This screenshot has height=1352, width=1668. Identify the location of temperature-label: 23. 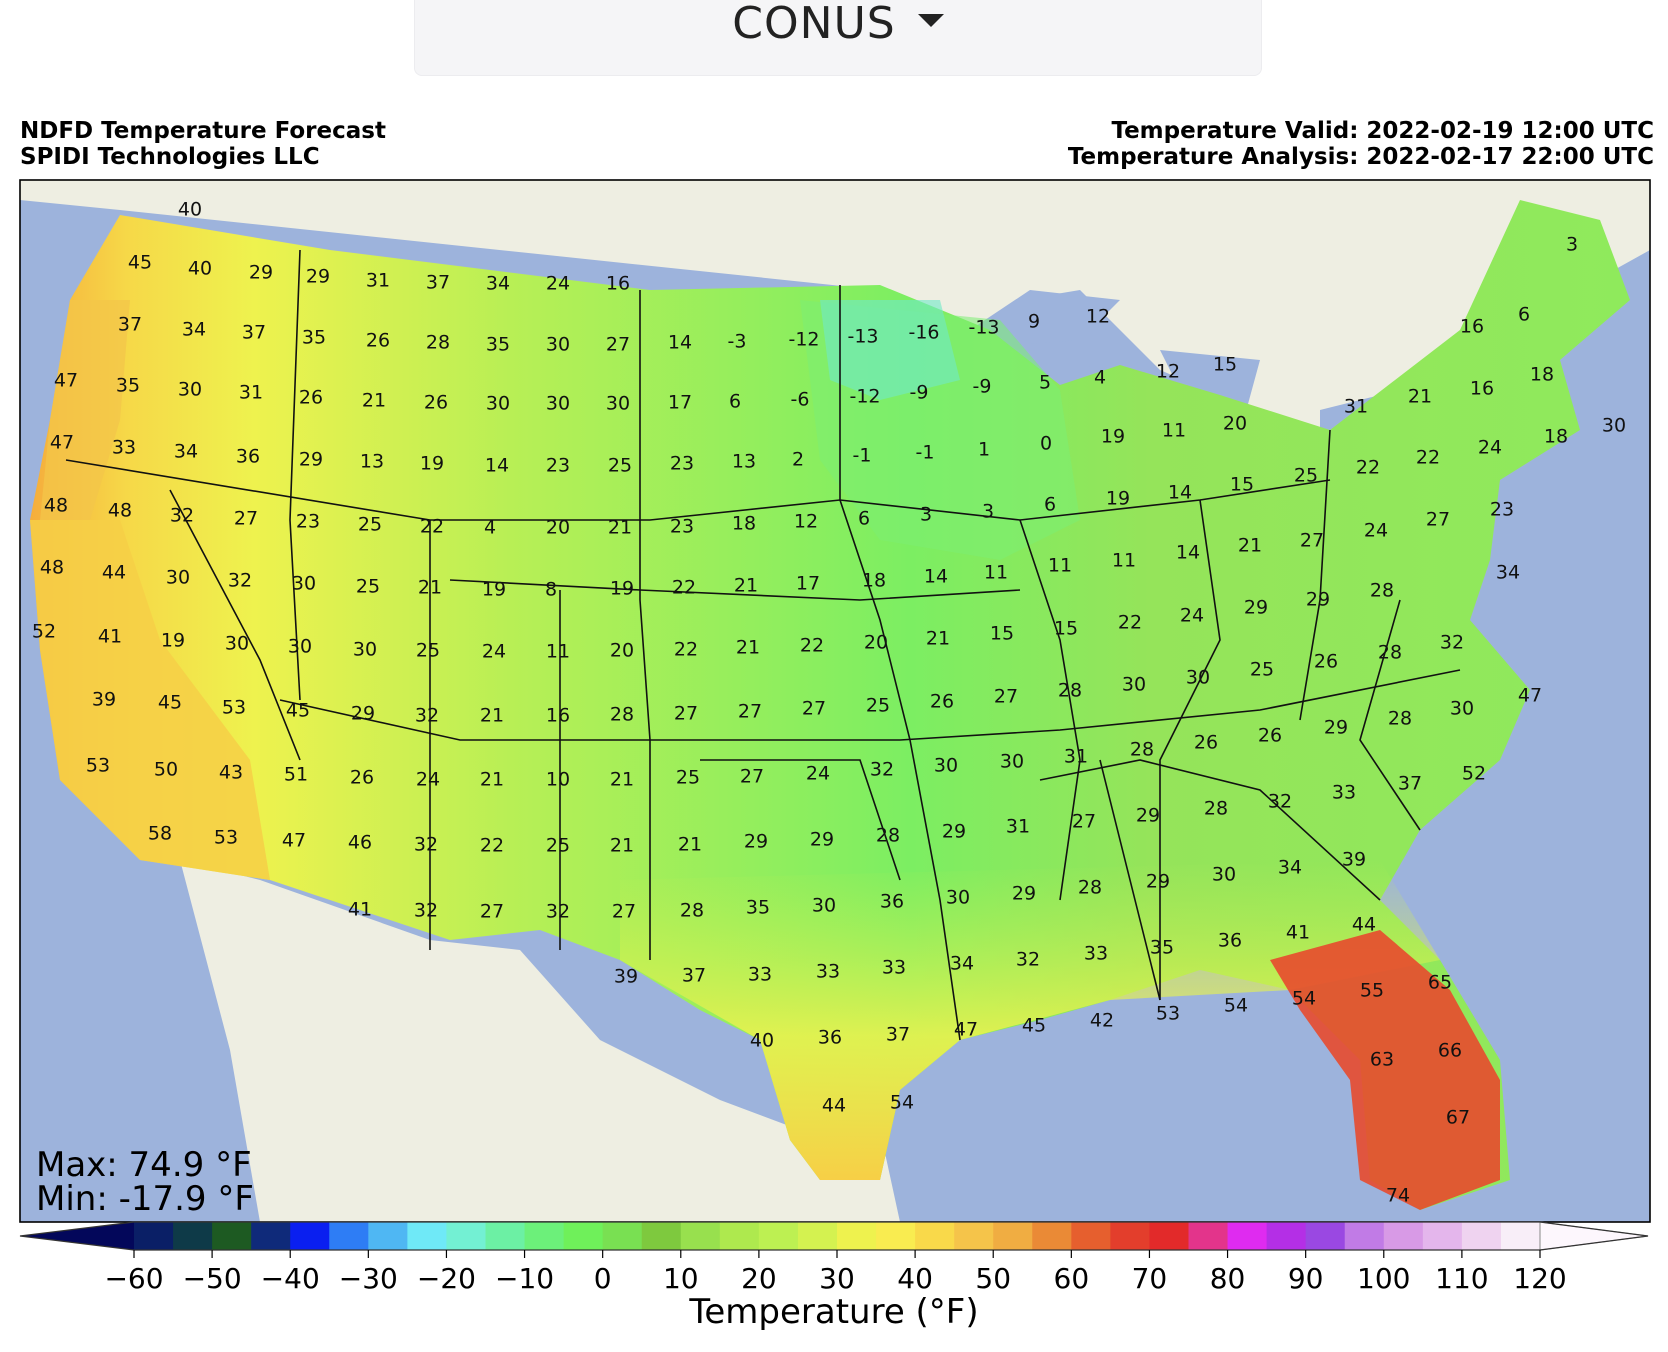
(308, 522).